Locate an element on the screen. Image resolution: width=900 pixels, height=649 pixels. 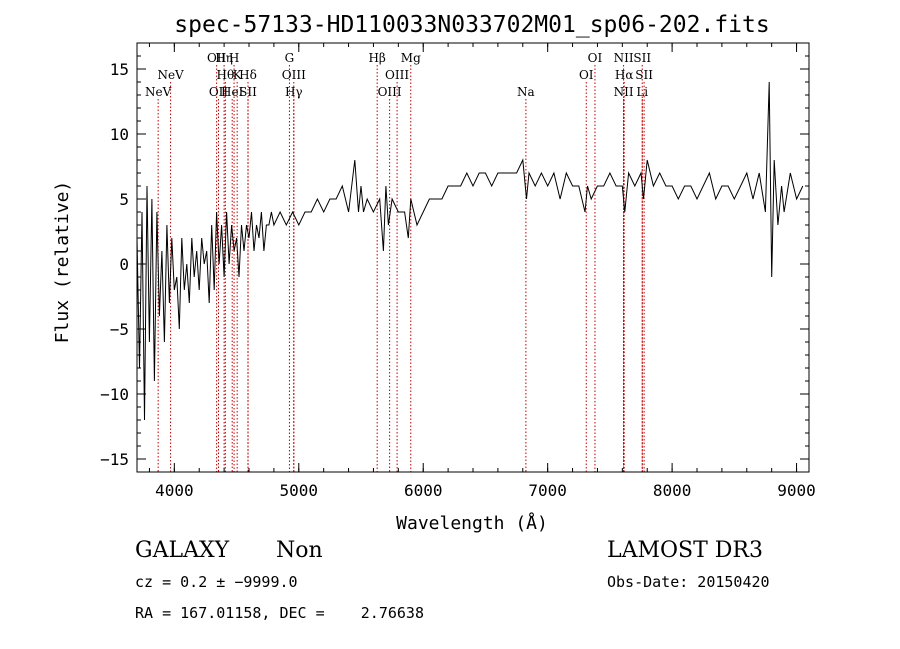
x-tick-label: 4000 is located at coordinates (174, 490).